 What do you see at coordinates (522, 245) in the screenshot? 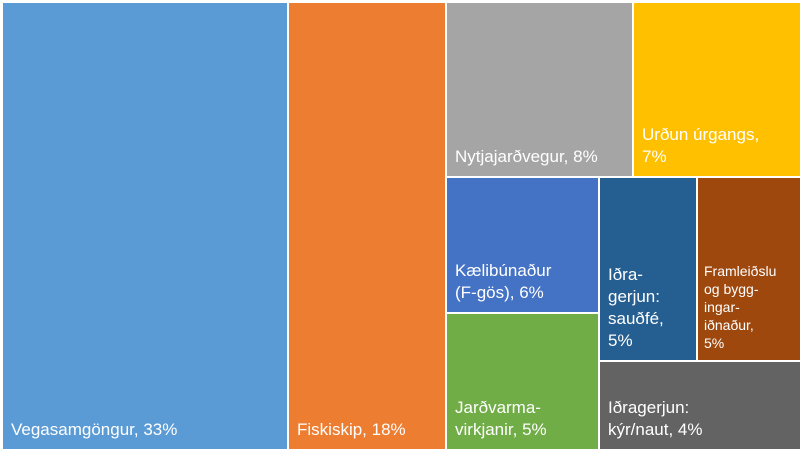
I see `tile: Kælibúnaður (F-gös), 6%` at bounding box center [522, 245].